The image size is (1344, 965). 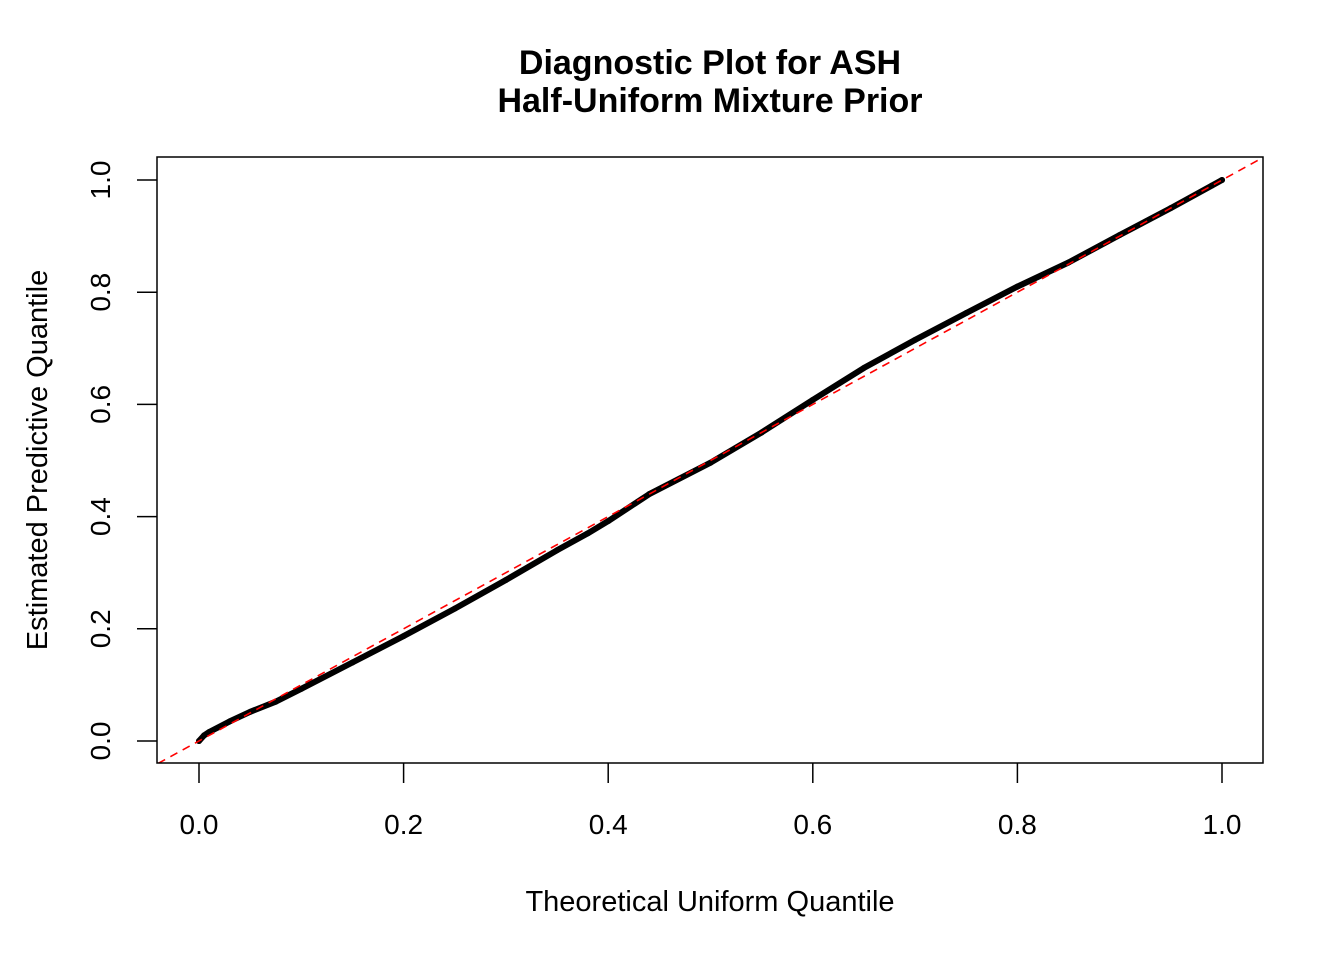 What do you see at coordinates (100, 516) in the screenshot?
I see `y-tick-label: 0.4` at bounding box center [100, 516].